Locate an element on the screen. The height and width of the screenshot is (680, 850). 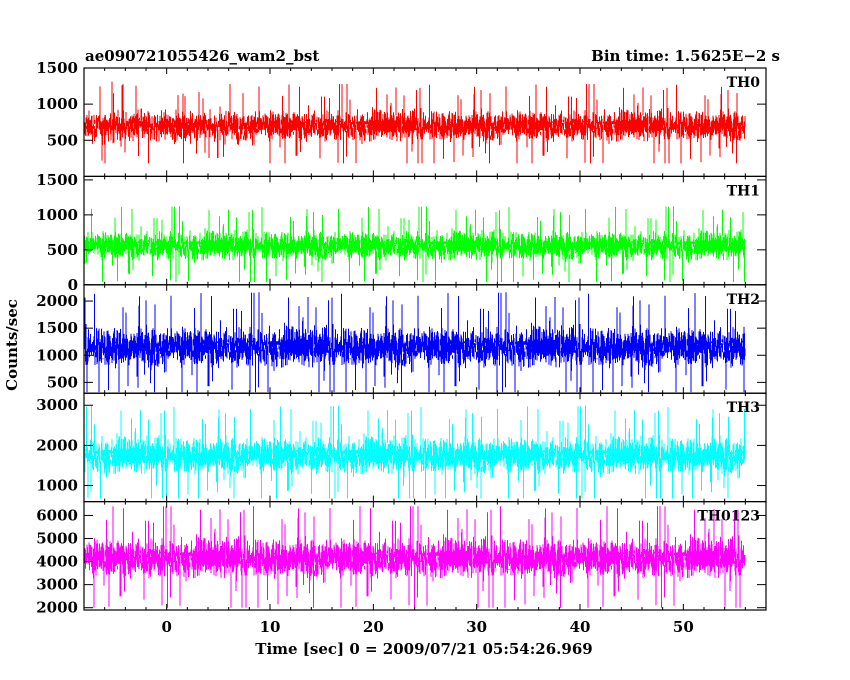
series-label-th1: TH1 is located at coordinates (743, 191).